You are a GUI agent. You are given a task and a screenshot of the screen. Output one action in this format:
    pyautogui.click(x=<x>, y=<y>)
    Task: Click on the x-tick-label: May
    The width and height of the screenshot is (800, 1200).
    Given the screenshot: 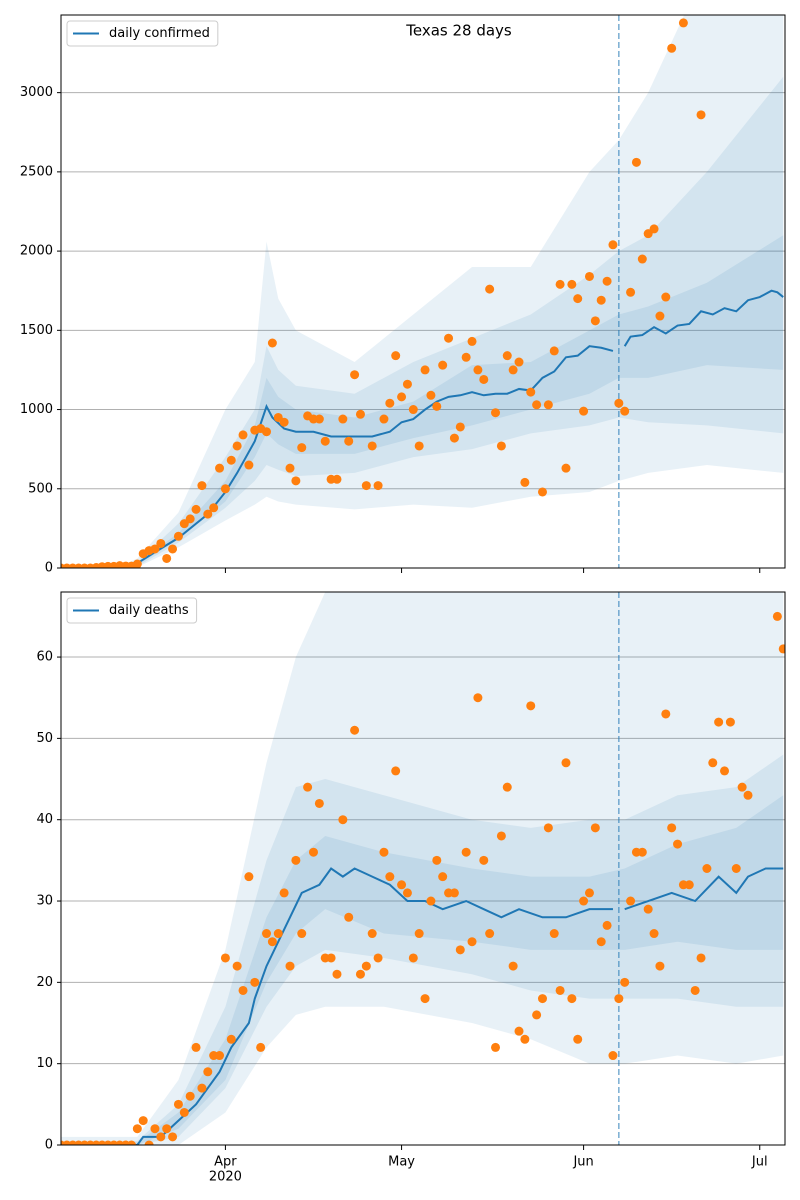 What is the action you would take?
    pyautogui.click(x=401, y=1162)
    